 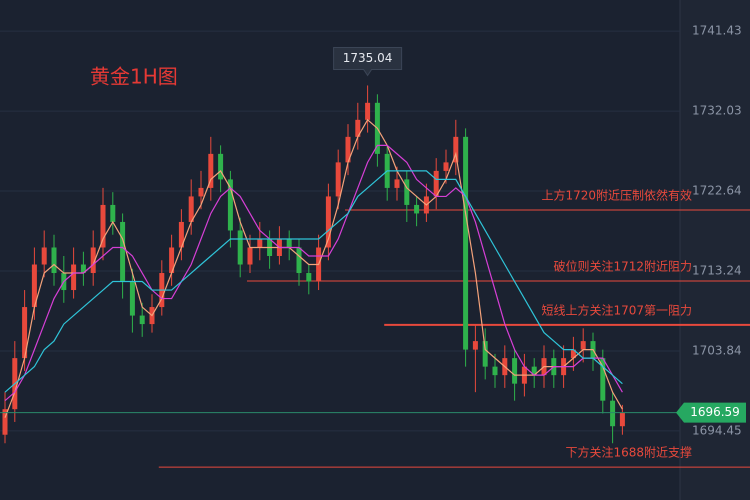 What do you see at coordinates (628, 452) in the screenshot?
I see `level-label: 下方关注1688附近支撑` at bounding box center [628, 452].